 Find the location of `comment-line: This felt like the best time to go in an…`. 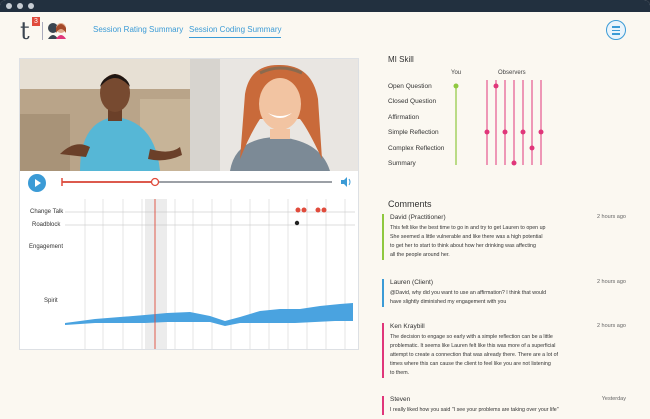

comment-line: This felt like the best time to go in an… is located at coordinates (468, 228).